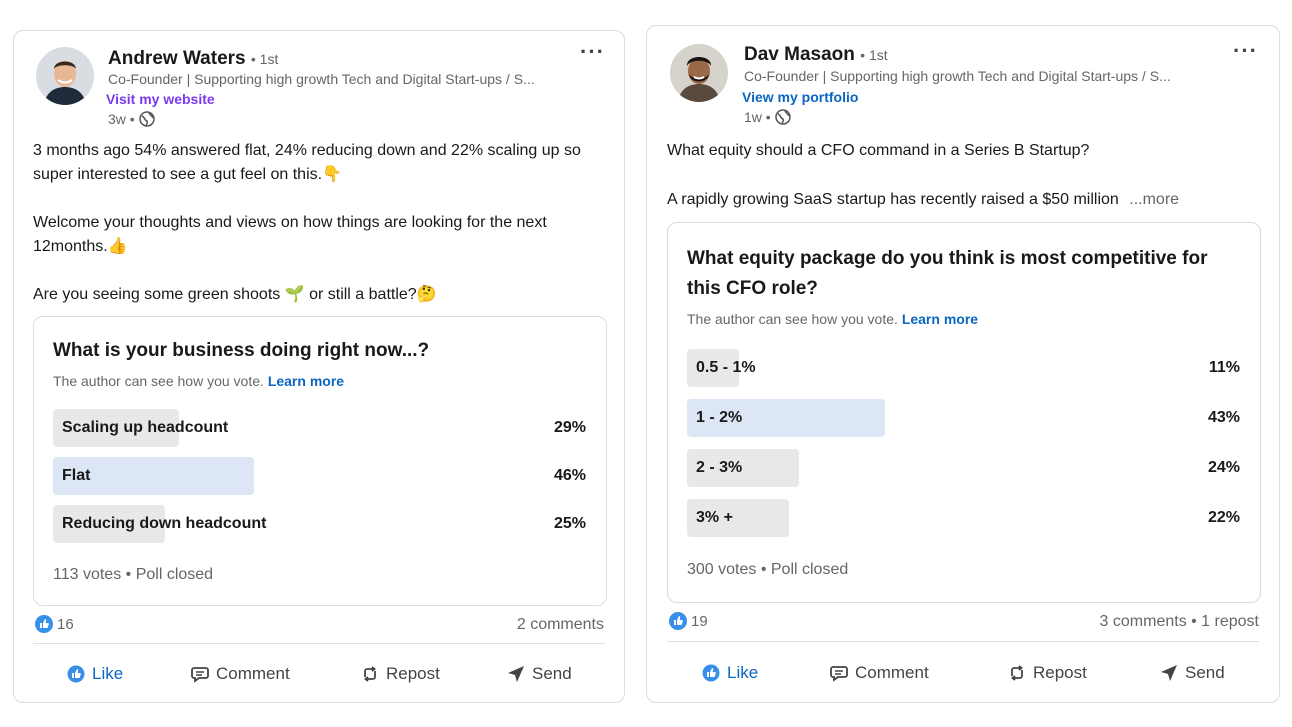  Describe the element at coordinates (963, 368) in the screenshot. I see `poll-option: 0.5 - 1% 11%` at that location.